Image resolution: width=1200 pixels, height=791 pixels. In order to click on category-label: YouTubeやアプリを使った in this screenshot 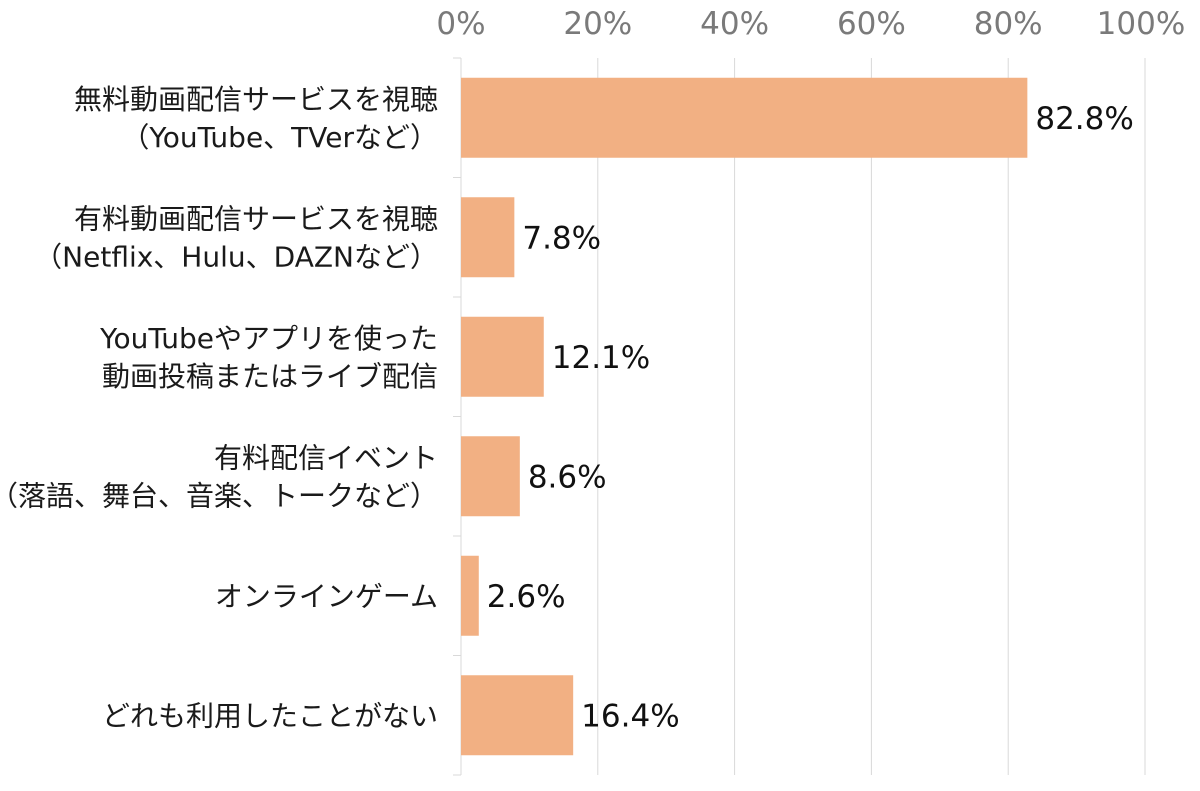, I will do `click(268, 338)`.